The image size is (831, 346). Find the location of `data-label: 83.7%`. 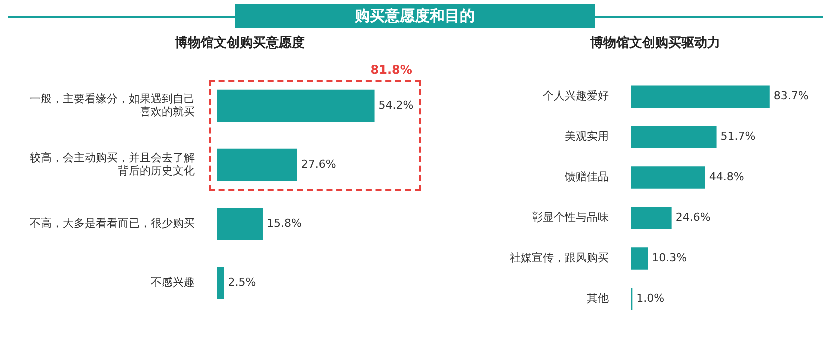

data-label: 83.7% is located at coordinates (791, 96).